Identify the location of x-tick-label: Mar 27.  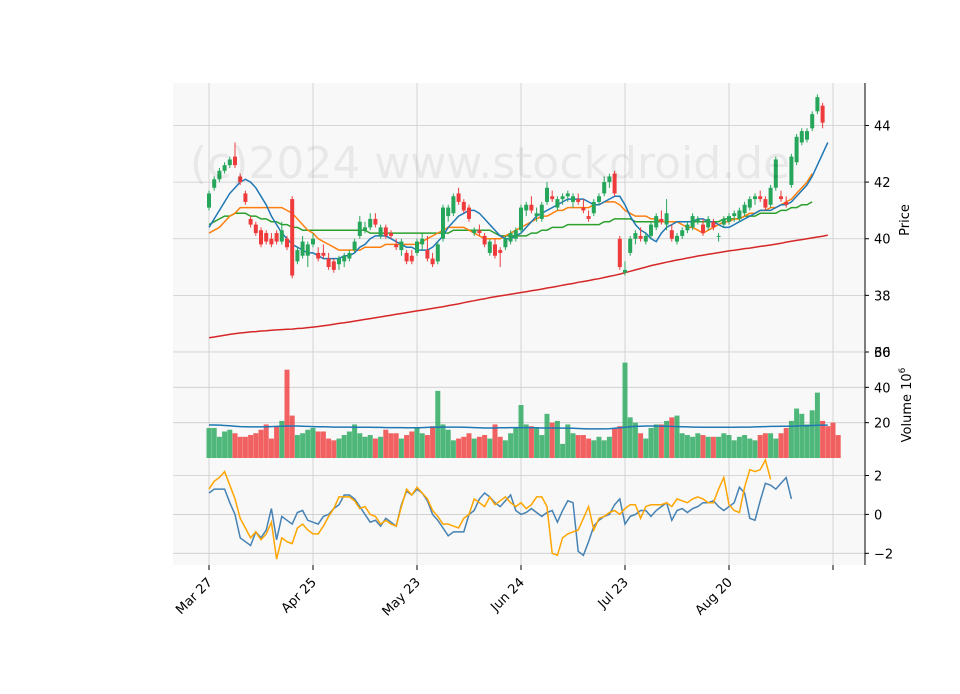
(194, 596).